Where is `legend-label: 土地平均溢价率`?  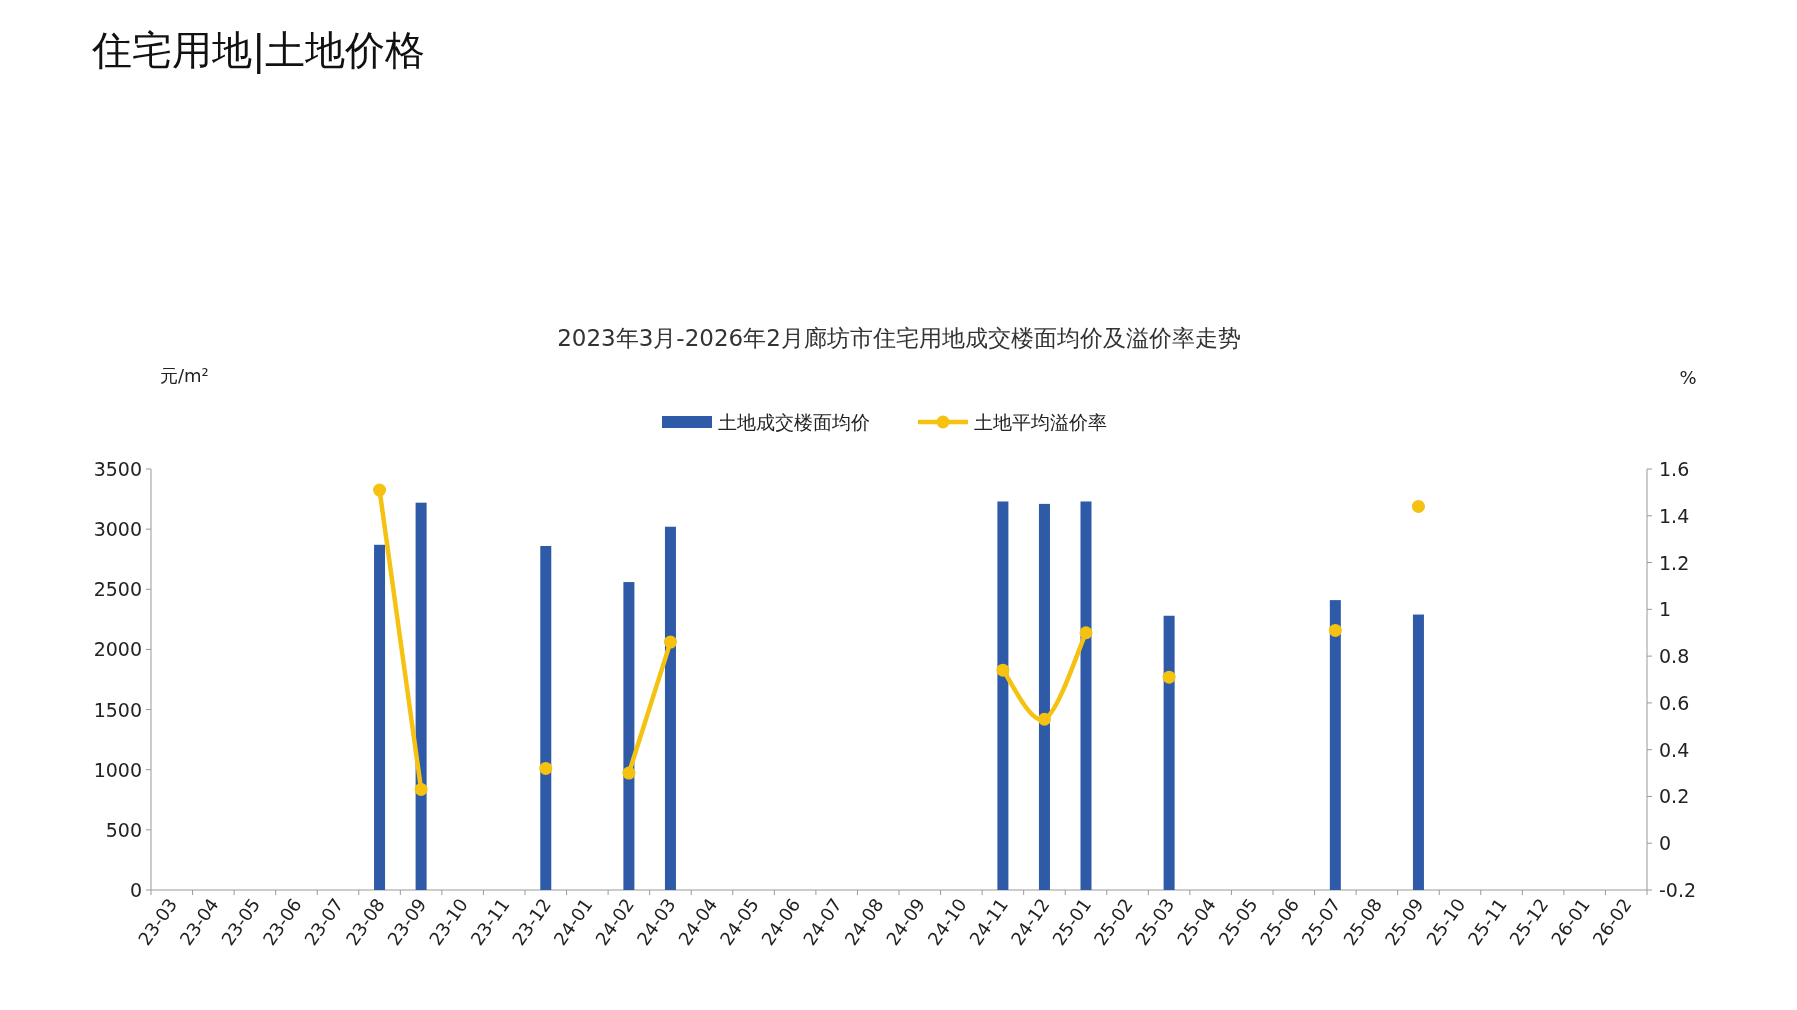 legend-label: 土地平均溢价率 is located at coordinates (1040, 422).